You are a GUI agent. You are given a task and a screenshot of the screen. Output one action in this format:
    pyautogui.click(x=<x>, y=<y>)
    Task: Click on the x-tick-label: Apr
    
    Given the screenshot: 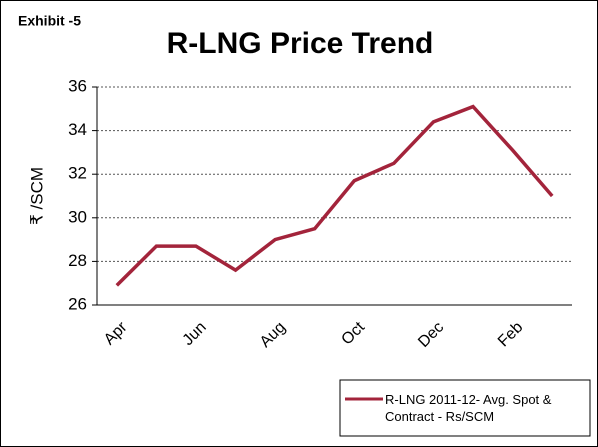 What is the action you would take?
    pyautogui.click(x=116, y=333)
    